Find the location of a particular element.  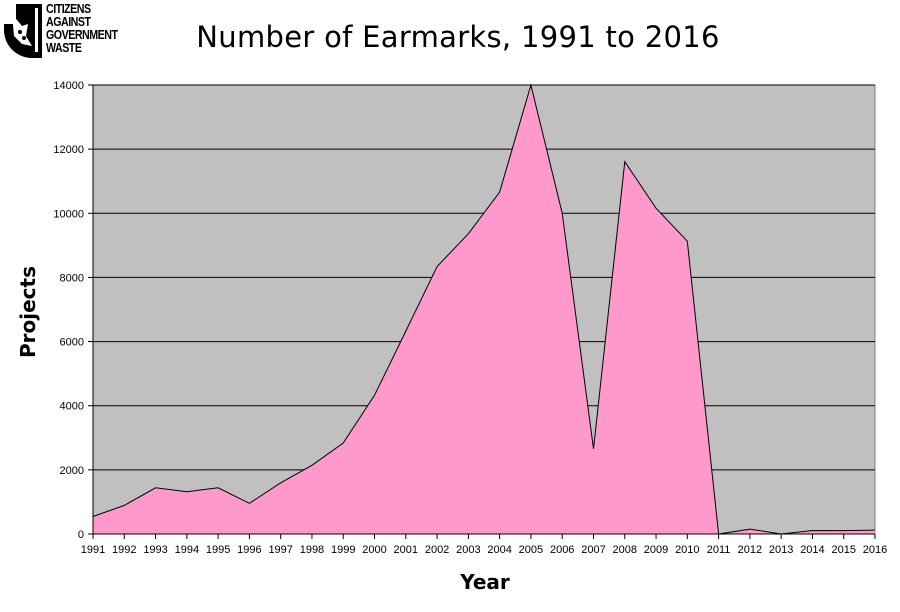

x-tick-label: 2002 is located at coordinates (437, 550).